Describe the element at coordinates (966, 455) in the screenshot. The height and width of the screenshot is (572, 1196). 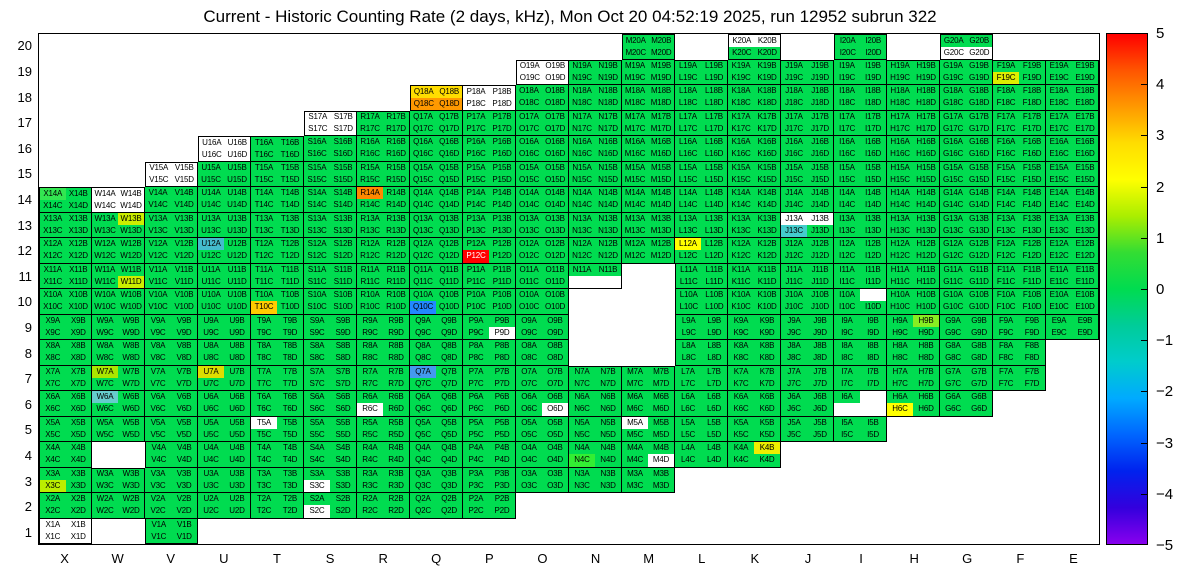
I see `detector-cell-G4` at that location.